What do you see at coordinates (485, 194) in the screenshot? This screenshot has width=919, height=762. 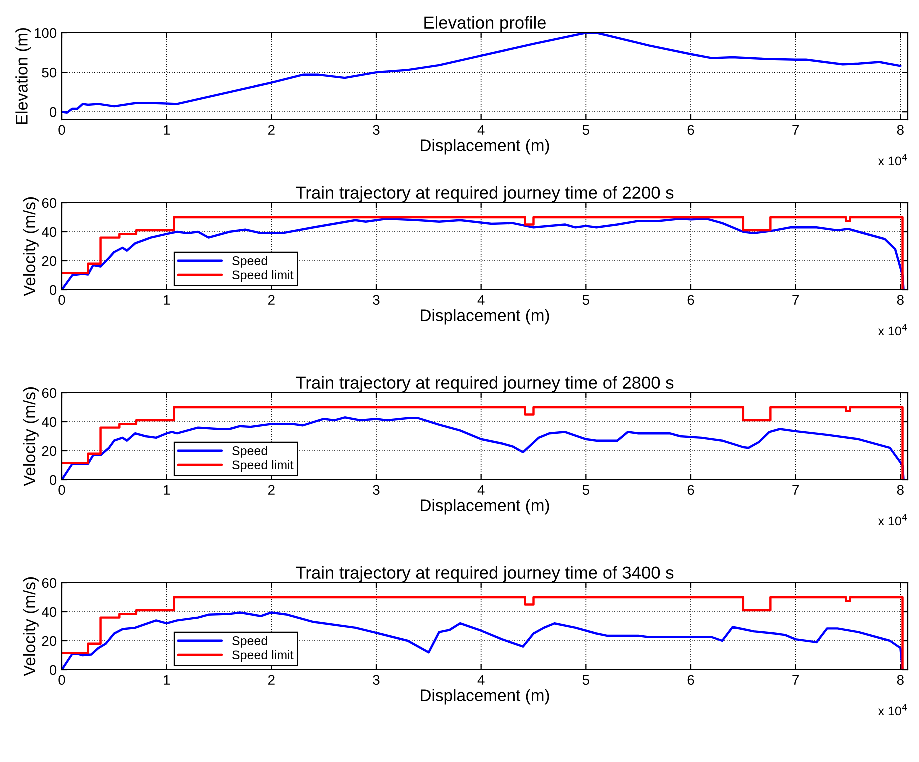 I see `chart-title: Train trajectory at required journey time of 2200 s` at bounding box center [485, 194].